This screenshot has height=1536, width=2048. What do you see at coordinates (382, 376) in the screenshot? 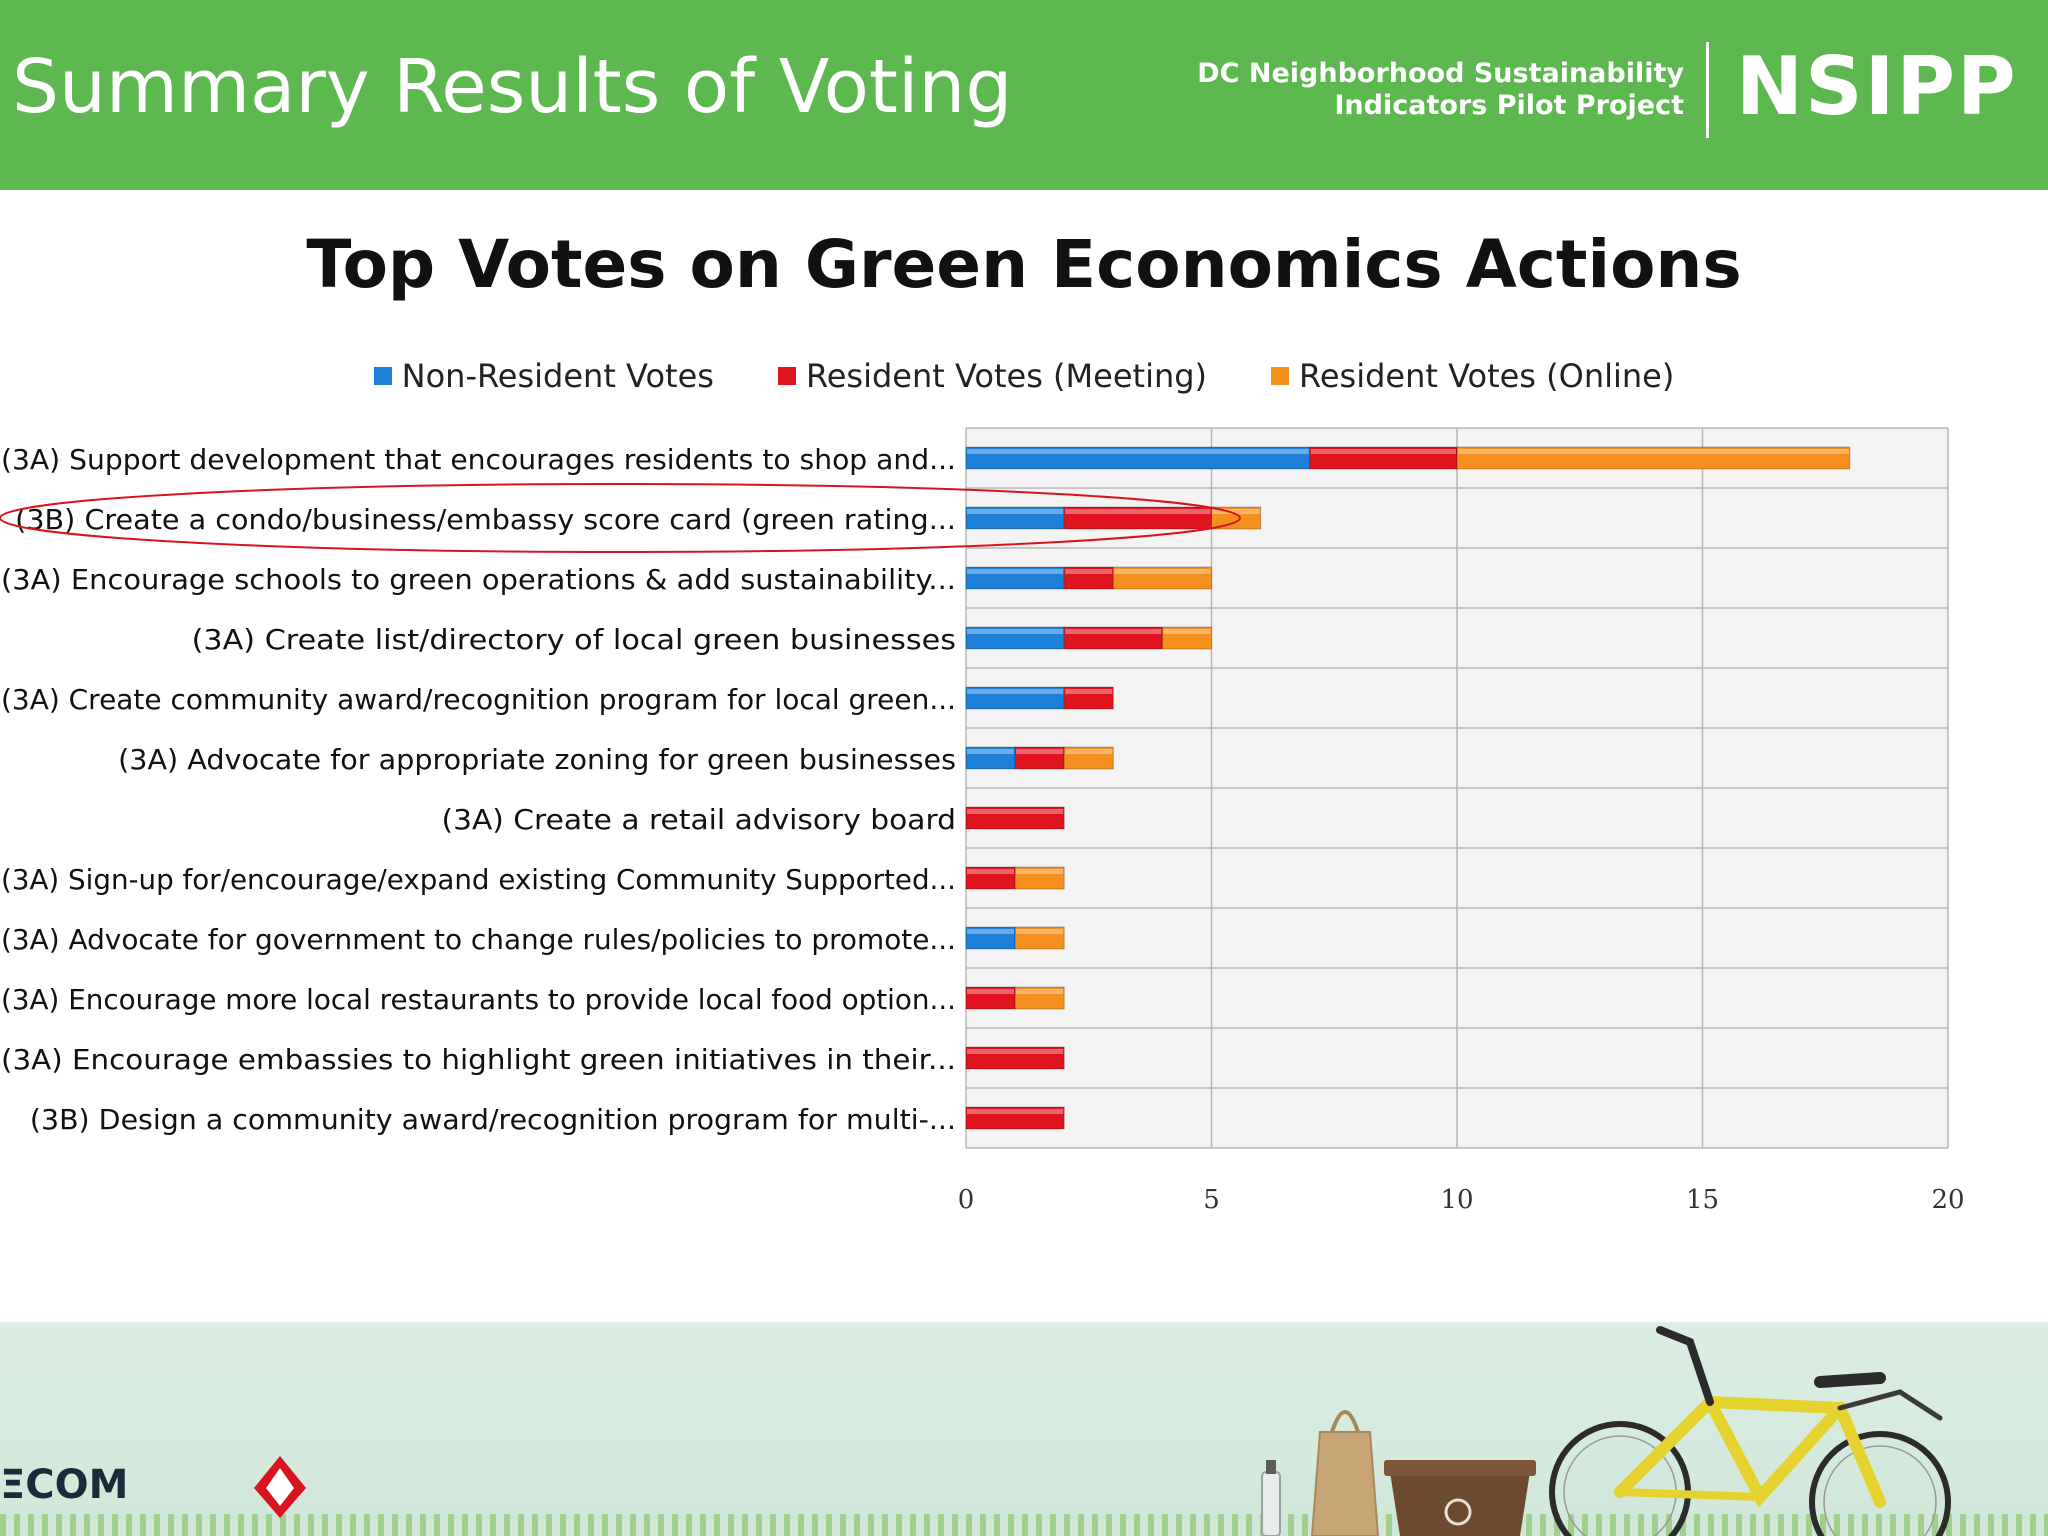
I see `legend-swatch-non-resident` at bounding box center [382, 376].